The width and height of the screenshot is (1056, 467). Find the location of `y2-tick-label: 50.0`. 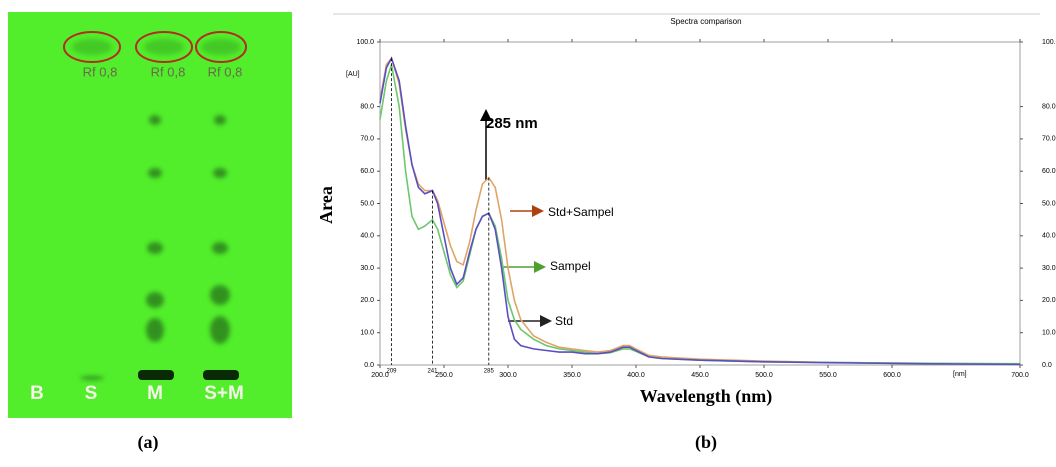

y2-tick-label: 50.0 is located at coordinates (1049, 203).